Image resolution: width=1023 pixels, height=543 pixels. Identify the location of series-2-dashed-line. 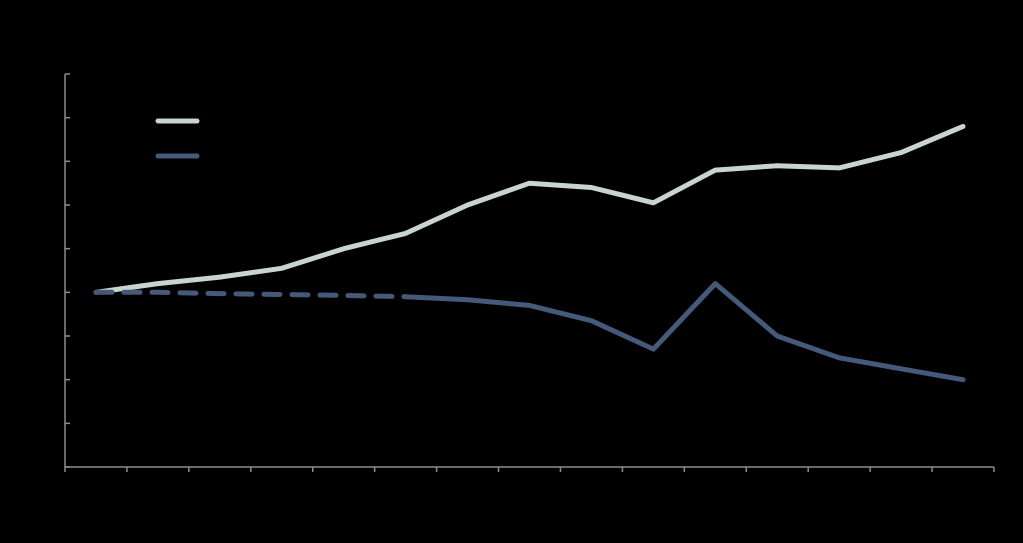
(251, 294).